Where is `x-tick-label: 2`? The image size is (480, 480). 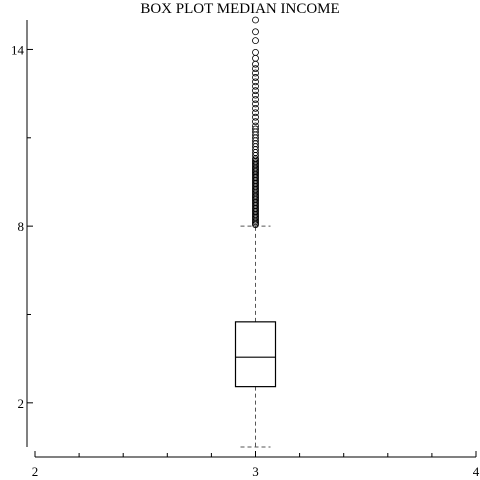
x-tick-label: 2 is located at coordinates (35, 471).